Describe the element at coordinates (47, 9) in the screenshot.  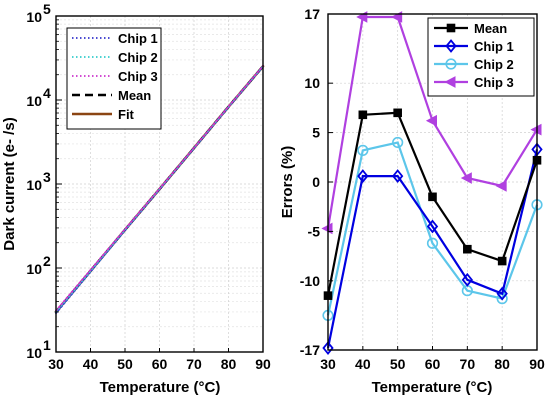
I see `left-y-tick-exponent: 5` at that location.